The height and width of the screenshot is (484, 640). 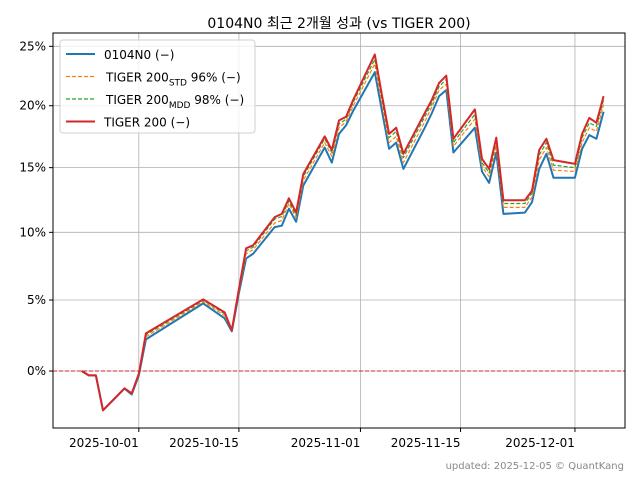 I want to click on x-tick-label: 2025-10-01, so click(x=104, y=443).